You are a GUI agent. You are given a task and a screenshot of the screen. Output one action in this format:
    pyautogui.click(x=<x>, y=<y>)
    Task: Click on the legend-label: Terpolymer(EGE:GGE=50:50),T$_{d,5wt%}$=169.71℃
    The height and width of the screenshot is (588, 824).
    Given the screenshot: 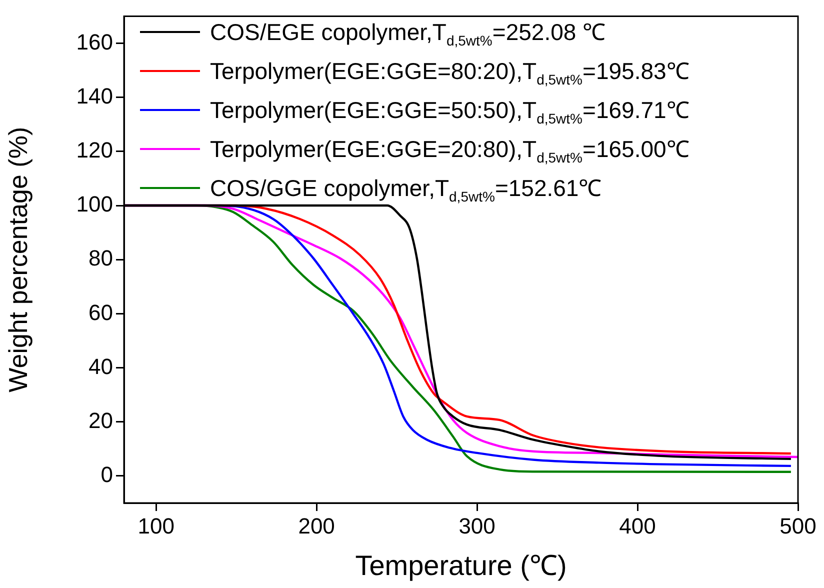 What is the action you would take?
    pyautogui.click(x=450, y=111)
    